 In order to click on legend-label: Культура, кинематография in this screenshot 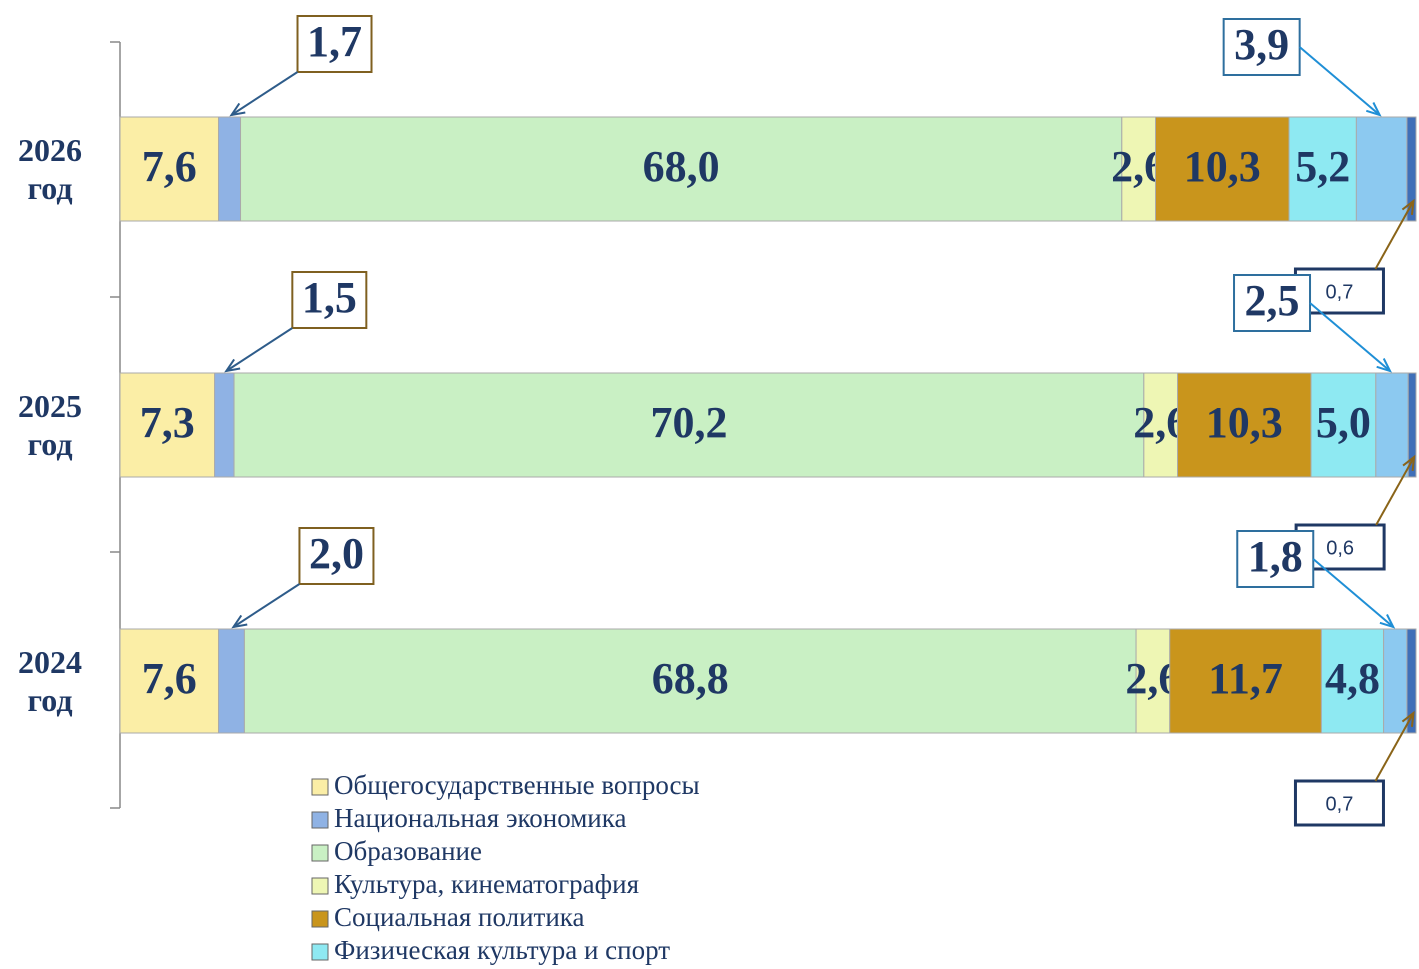, I will do `click(486, 884)`.